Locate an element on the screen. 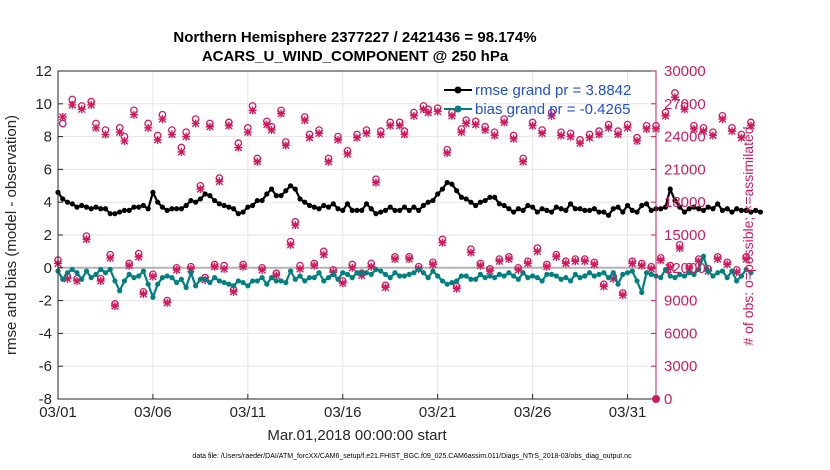 Image resolution: width=830 pixels, height=470 pixels. x-tick-label: 03/06 is located at coordinates (153, 412).